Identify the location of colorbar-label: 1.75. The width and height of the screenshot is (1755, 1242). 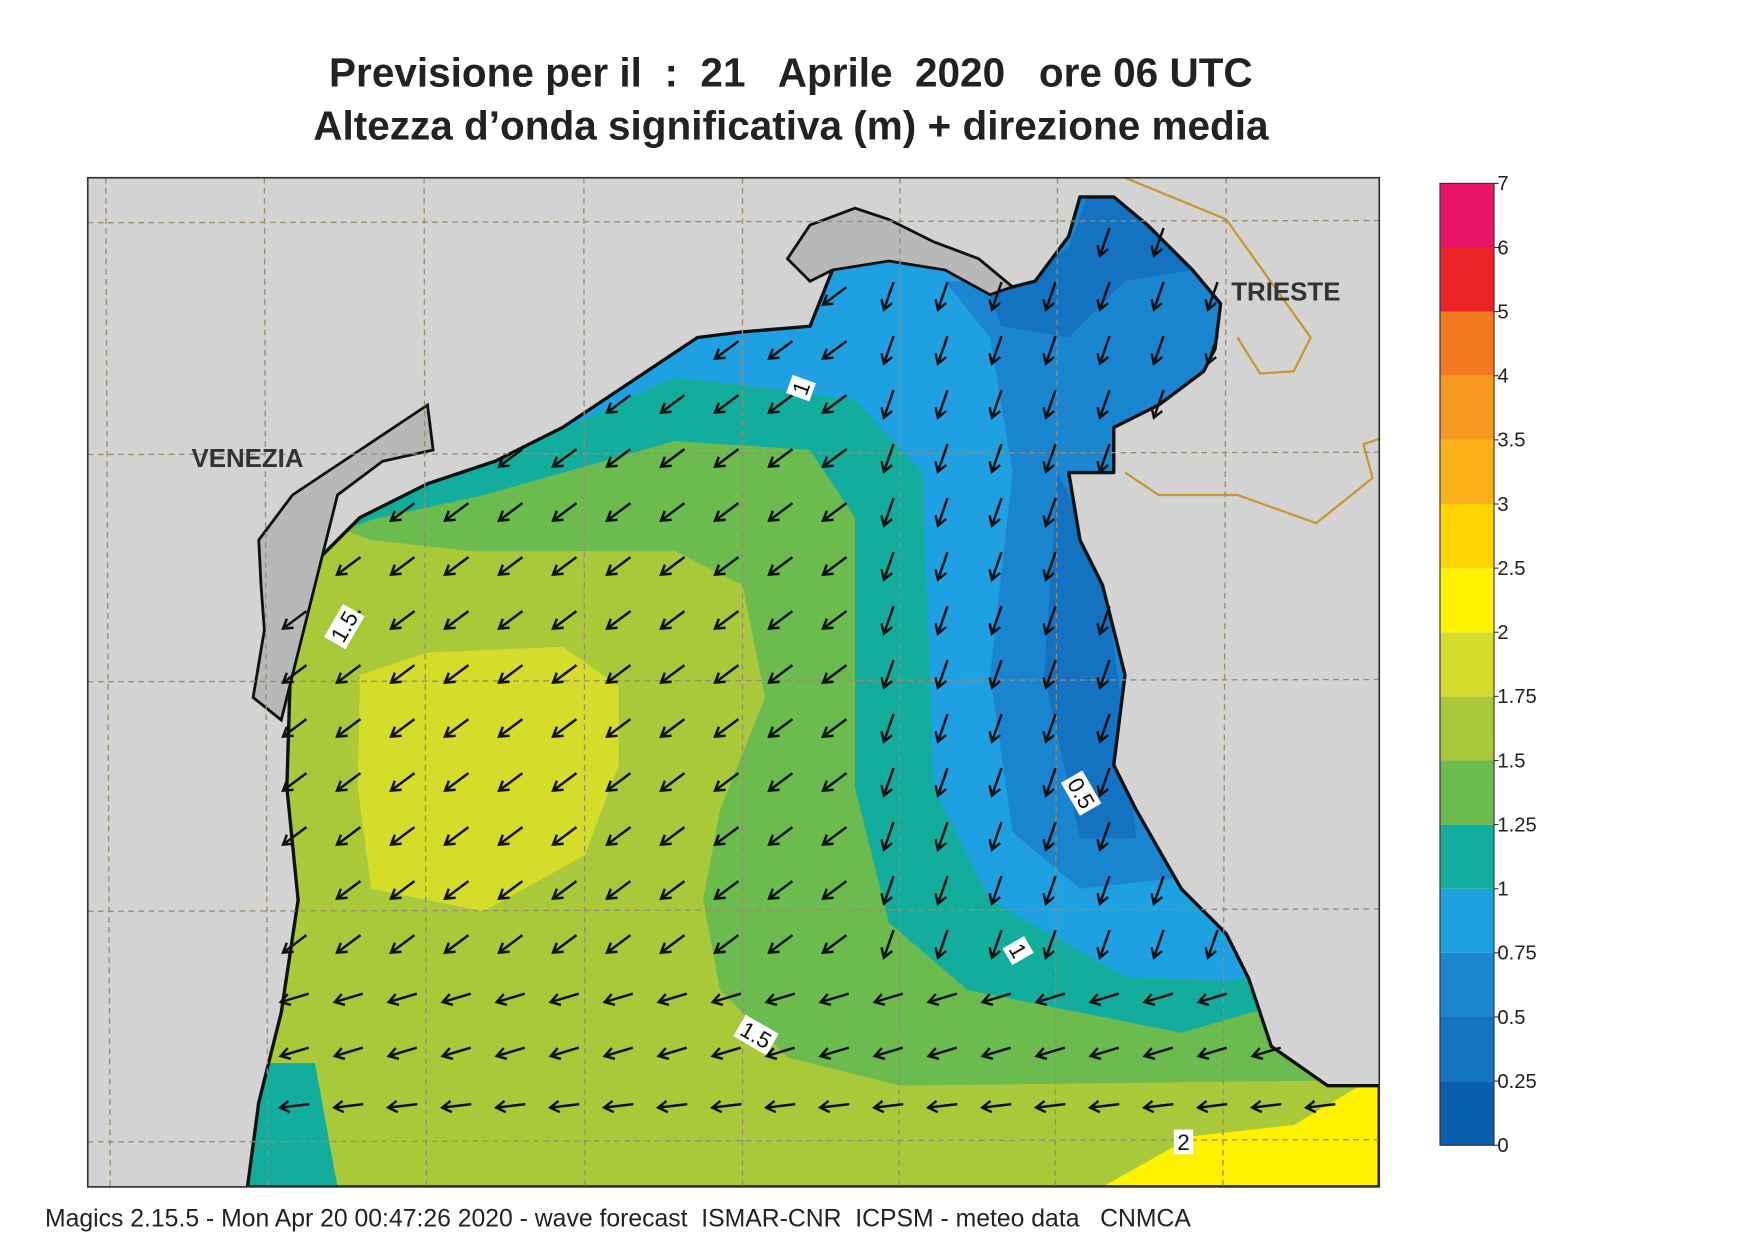
(1516, 697).